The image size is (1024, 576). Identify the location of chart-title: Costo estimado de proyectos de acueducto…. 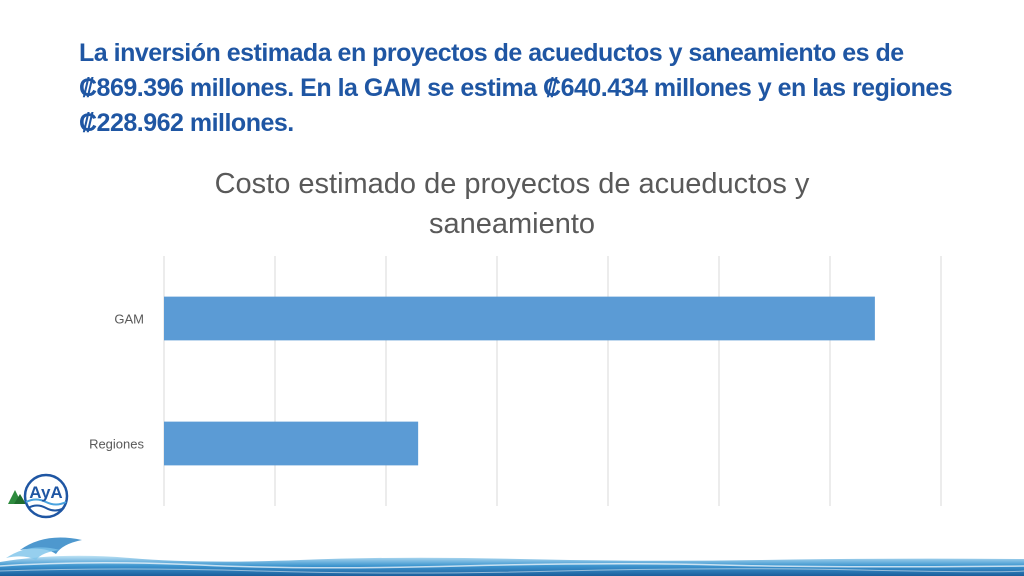
(512, 204).